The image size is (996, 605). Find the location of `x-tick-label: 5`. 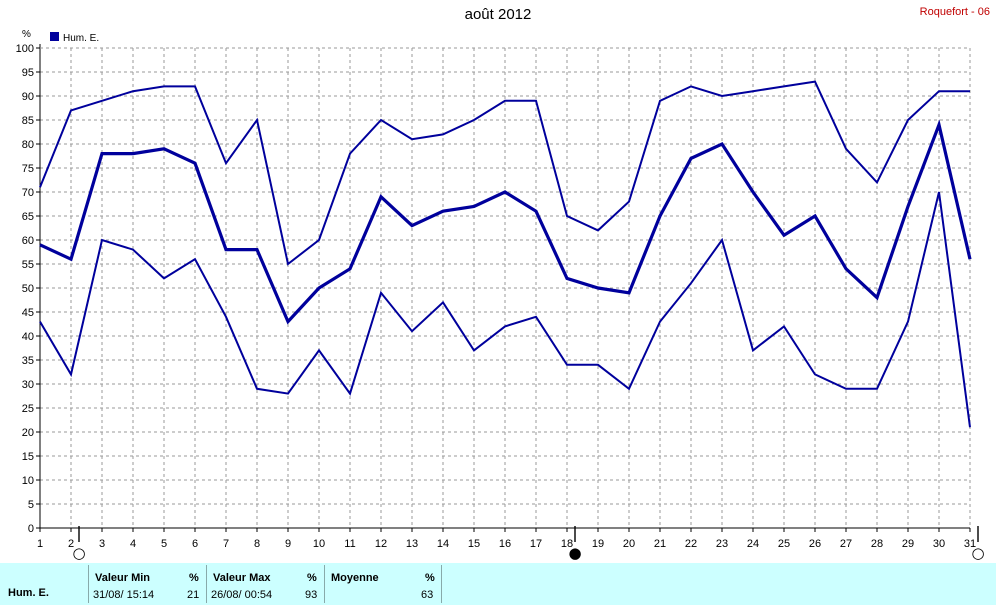

x-tick-label: 5 is located at coordinates (164, 544).